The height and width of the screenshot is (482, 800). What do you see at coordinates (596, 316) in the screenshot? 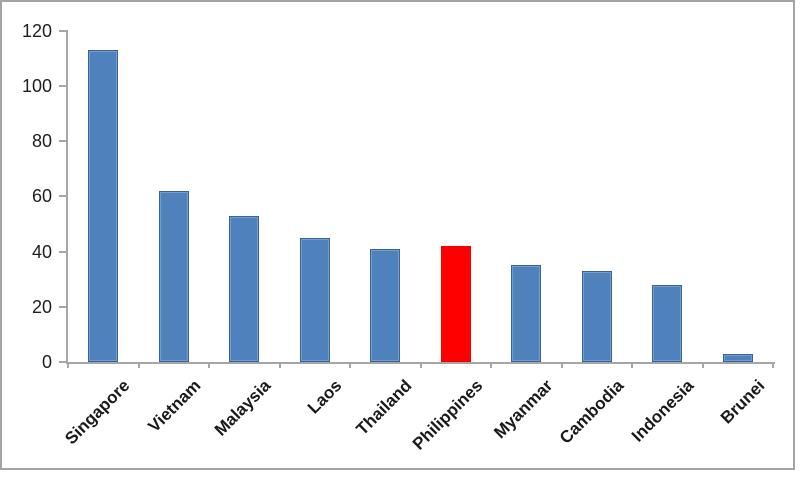
I see `bar-cambodia` at bounding box center [596, 316].